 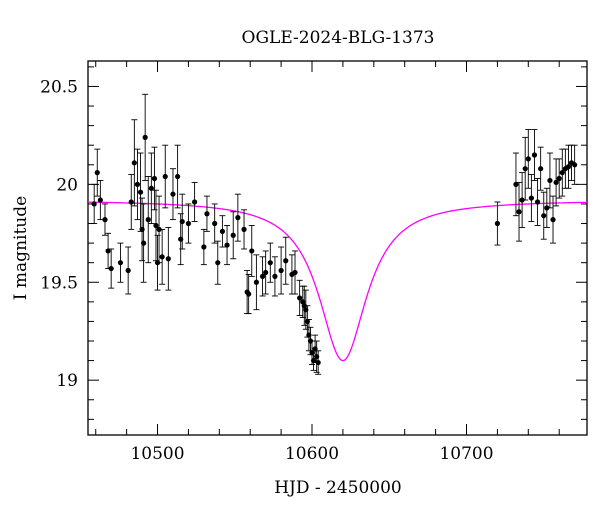 What do you see at coordinates (338, 38) in the screenshot?
I see `chart-title: OGLE-2024-BLG-1373` at bounding box center [338, 38].